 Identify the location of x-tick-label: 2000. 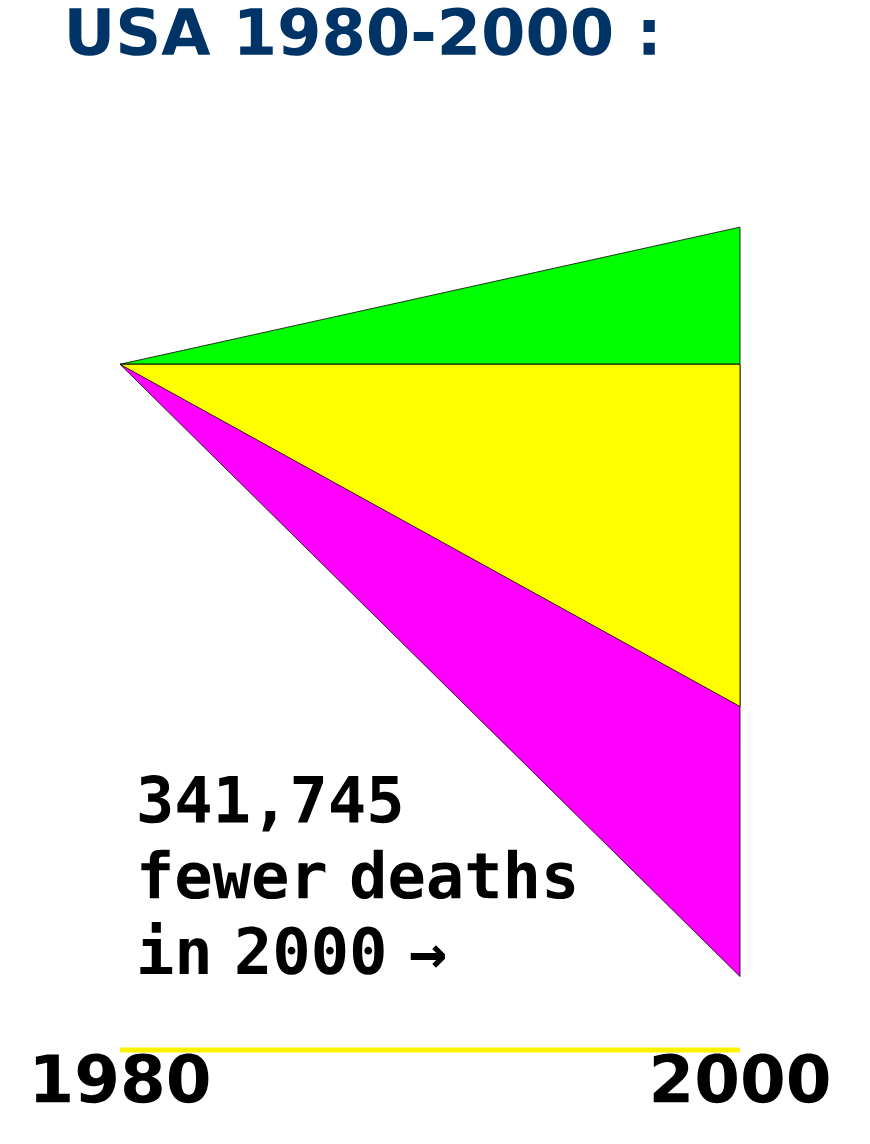
(741, 1078).